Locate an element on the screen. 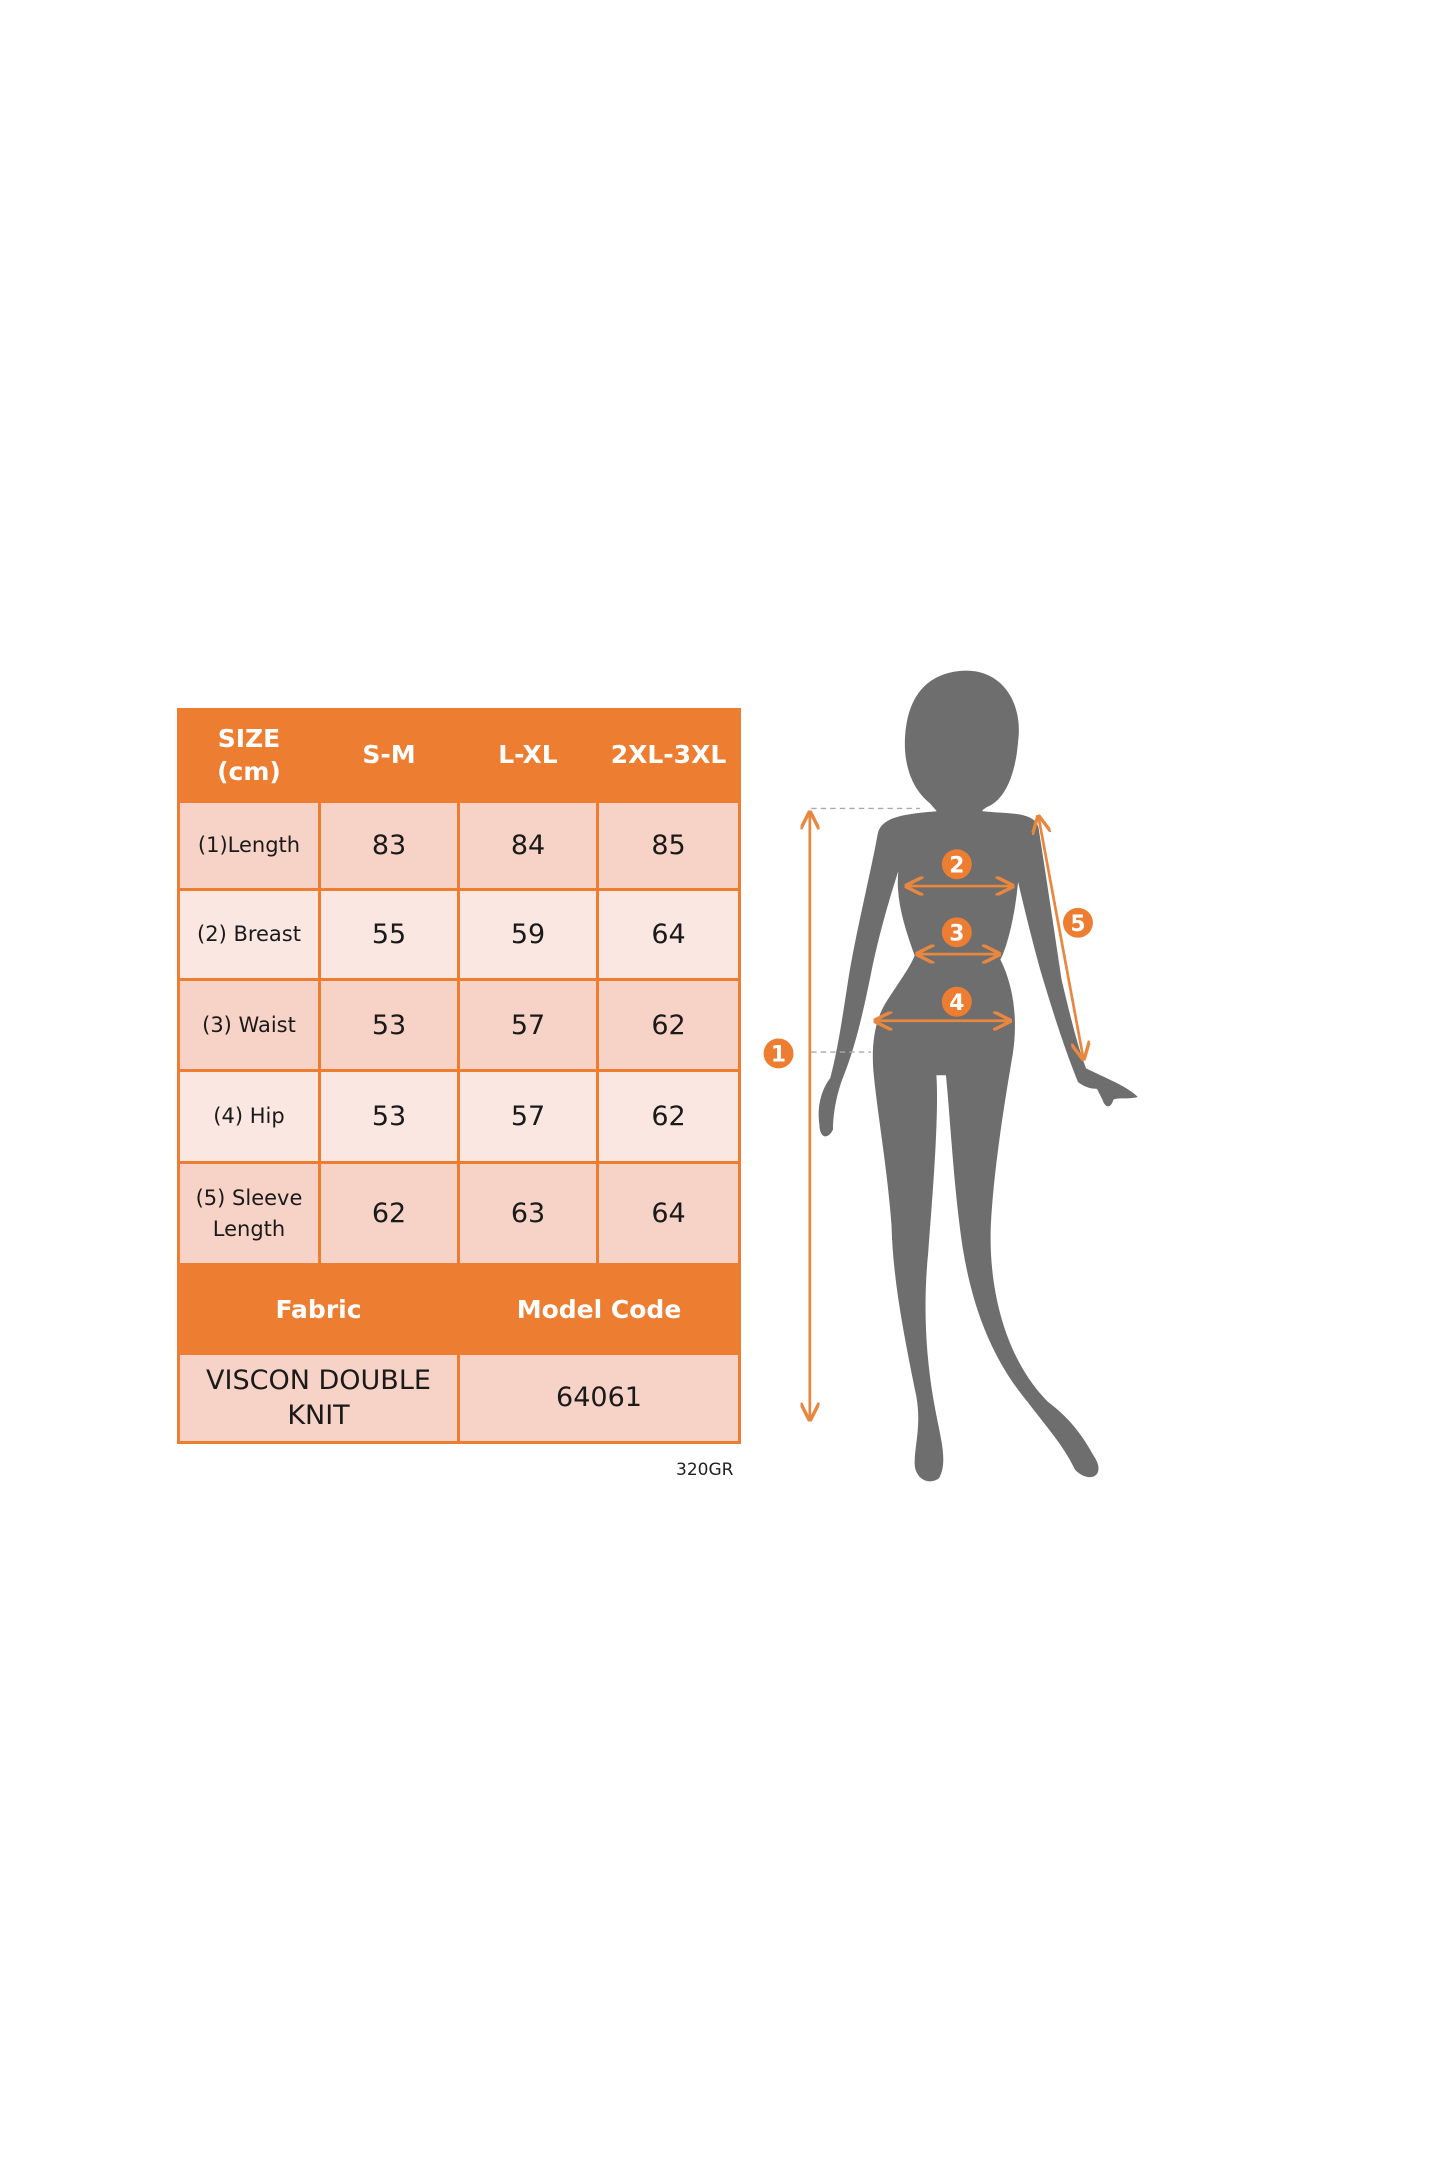 This screenshot has width=1440, height=2160. silhouette-icon is located at coordinates (978, 1076).